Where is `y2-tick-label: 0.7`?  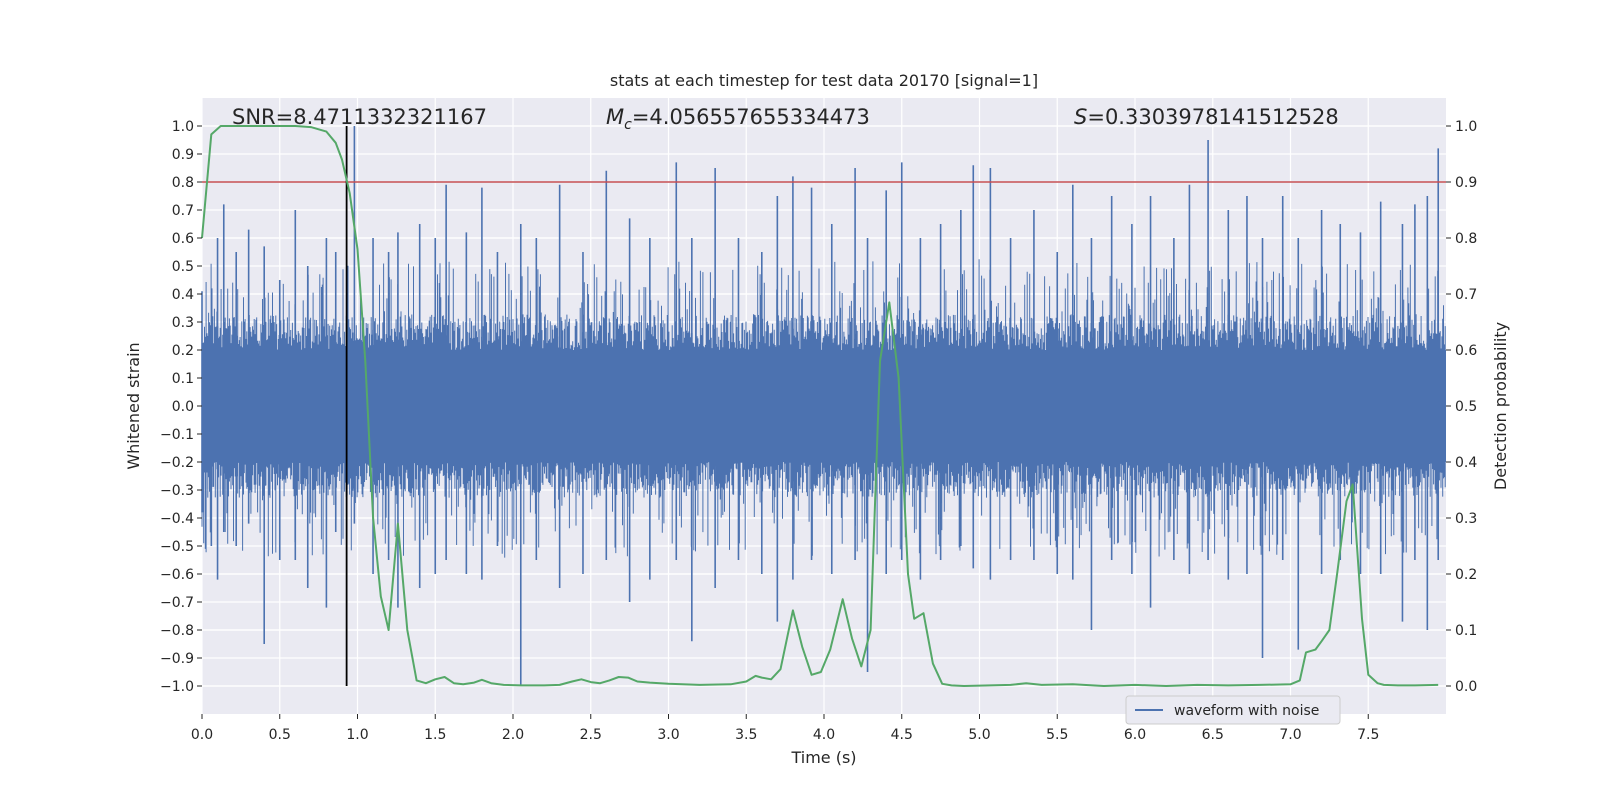
y2-tick-label: 0.7 is located at coordinates (1466, 295).